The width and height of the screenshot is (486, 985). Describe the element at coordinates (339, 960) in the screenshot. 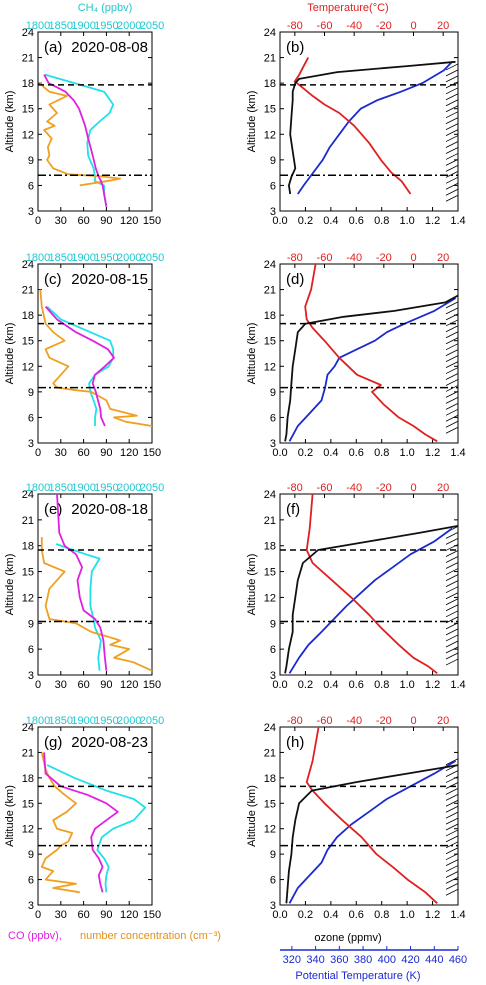

I see `theta-tick-label: 360` at that location.